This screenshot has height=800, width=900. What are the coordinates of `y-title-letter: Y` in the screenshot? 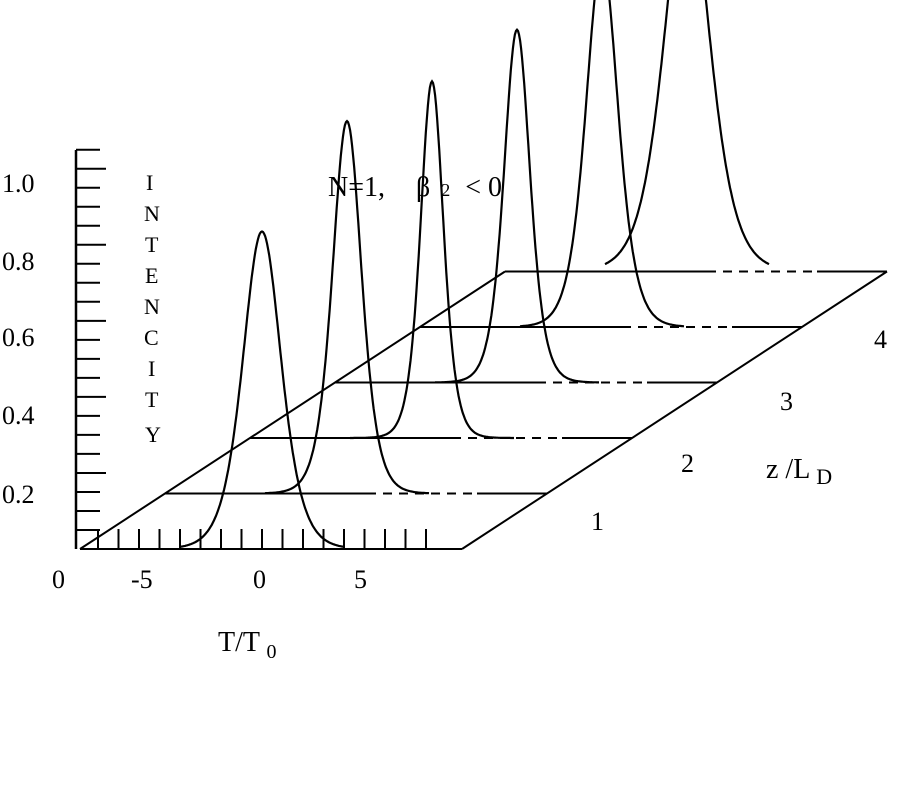 It's located at (153, 434).